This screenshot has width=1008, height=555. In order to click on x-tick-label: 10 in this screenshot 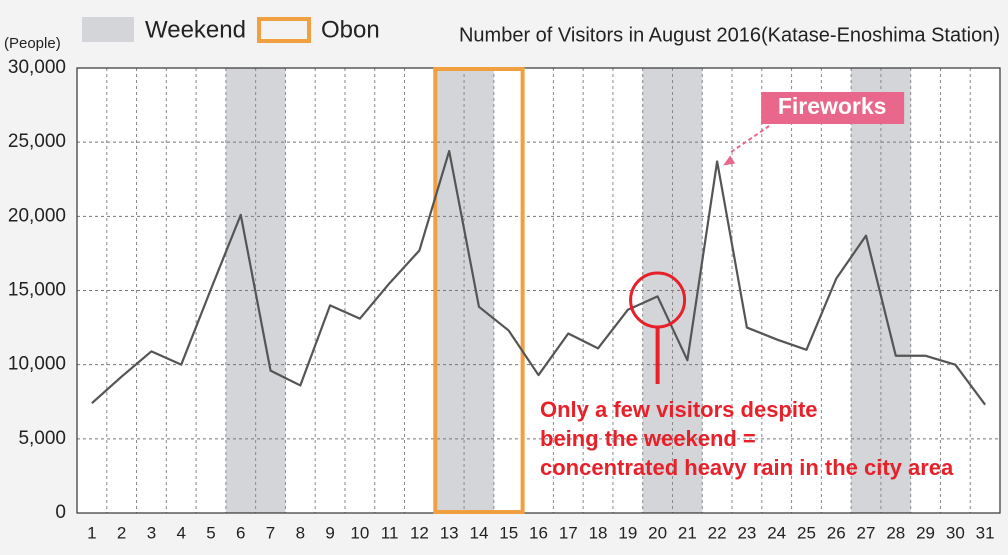, I will do `click(359, 532)`.